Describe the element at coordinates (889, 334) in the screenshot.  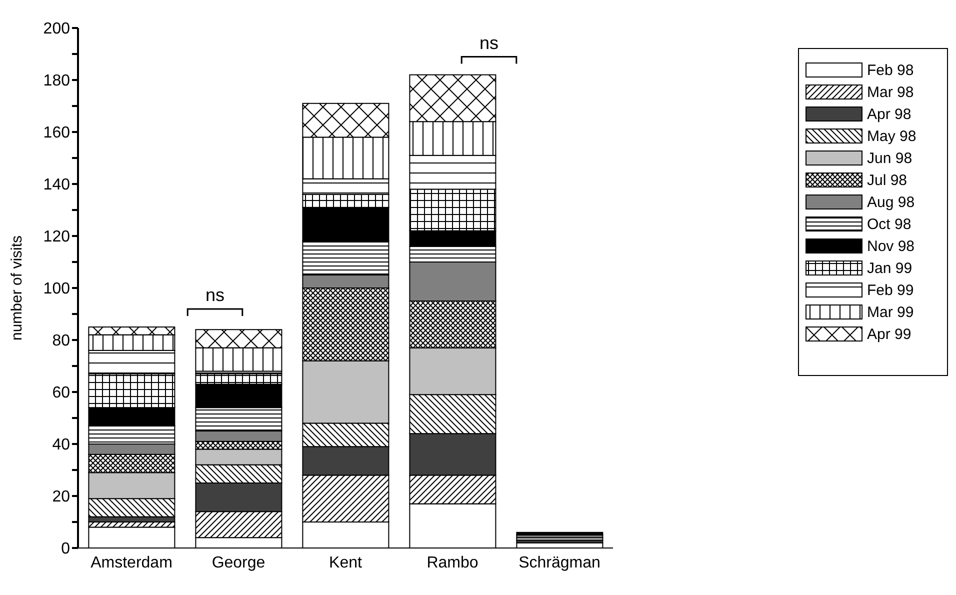
I see `legend-label: Apr 99` at that location.